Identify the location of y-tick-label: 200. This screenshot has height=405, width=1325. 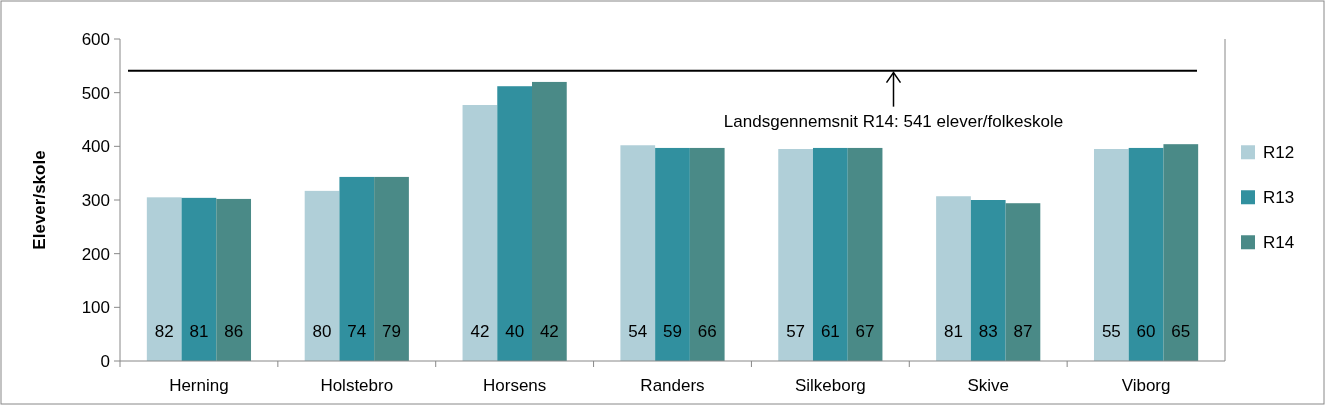
(95, 254).